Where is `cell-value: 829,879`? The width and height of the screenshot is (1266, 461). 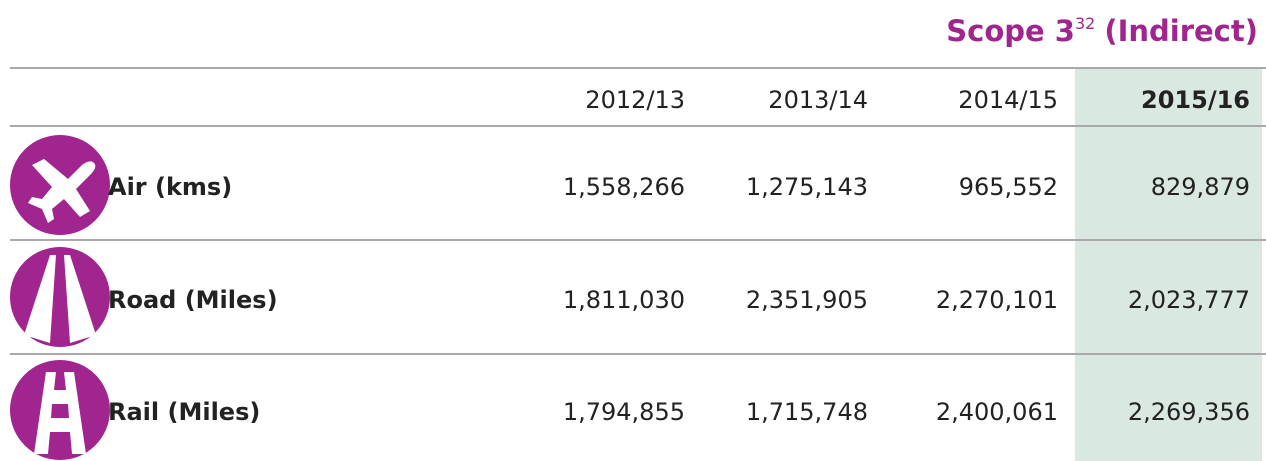
cell-value: 829,879 is located at coordinates (1200, 187).